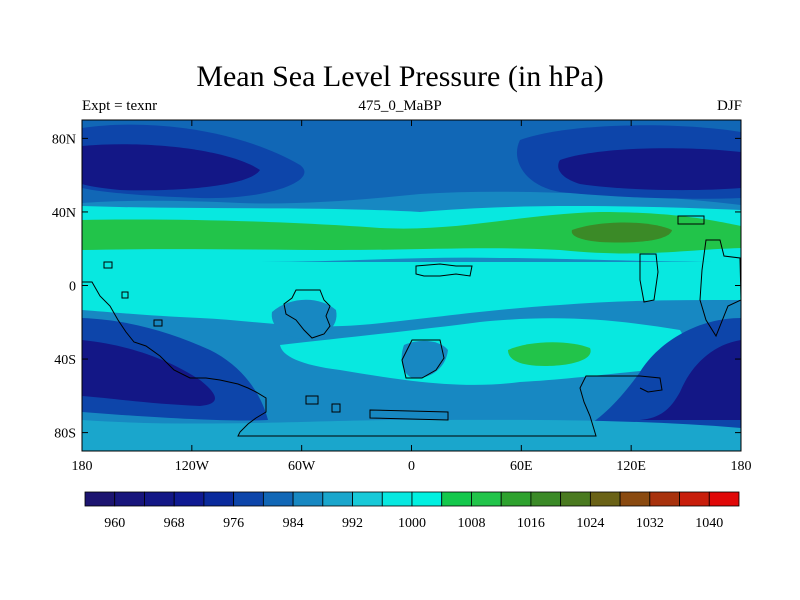 The image size is (800, 600). What do you see at coordinates (471, 523) in the screenshot?
I see `colorbar-label: 1008` at bounding box center [471, 523].